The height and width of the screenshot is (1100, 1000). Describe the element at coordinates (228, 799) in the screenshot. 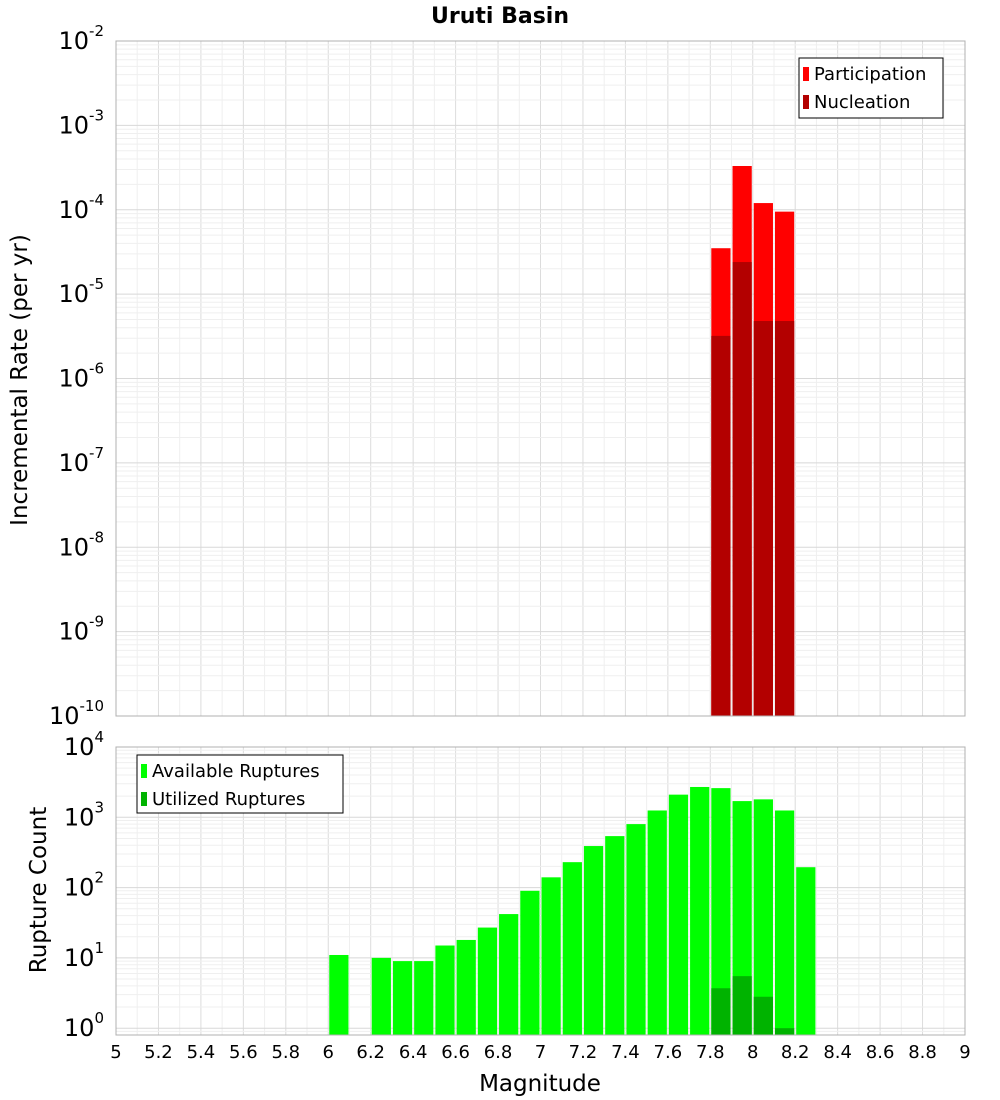

I see `legend-label: Utilized Ruptures` at that location.